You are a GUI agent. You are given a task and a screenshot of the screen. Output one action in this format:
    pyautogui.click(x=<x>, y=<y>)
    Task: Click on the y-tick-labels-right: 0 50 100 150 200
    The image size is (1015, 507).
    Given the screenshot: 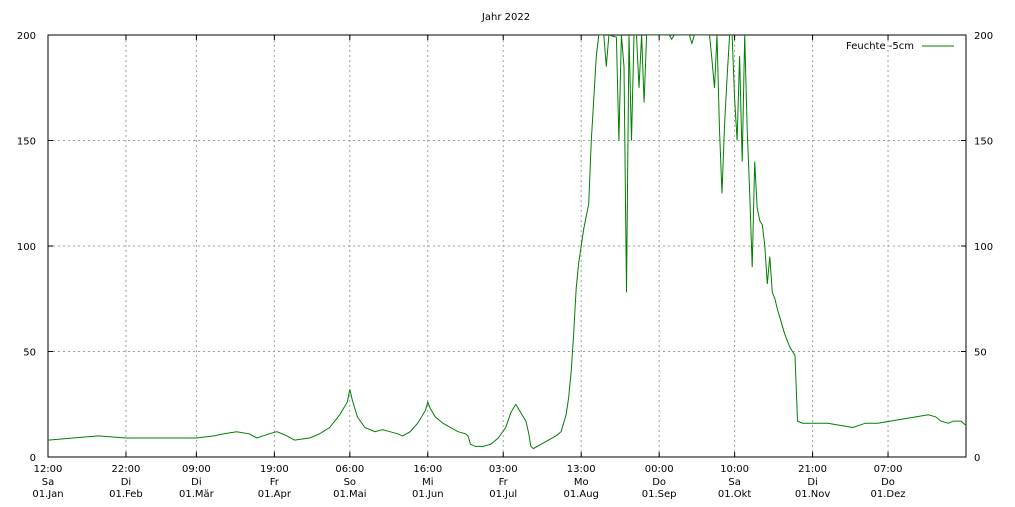 What is the action you would take?
    pyautogui.click(x=983, y=247)
    